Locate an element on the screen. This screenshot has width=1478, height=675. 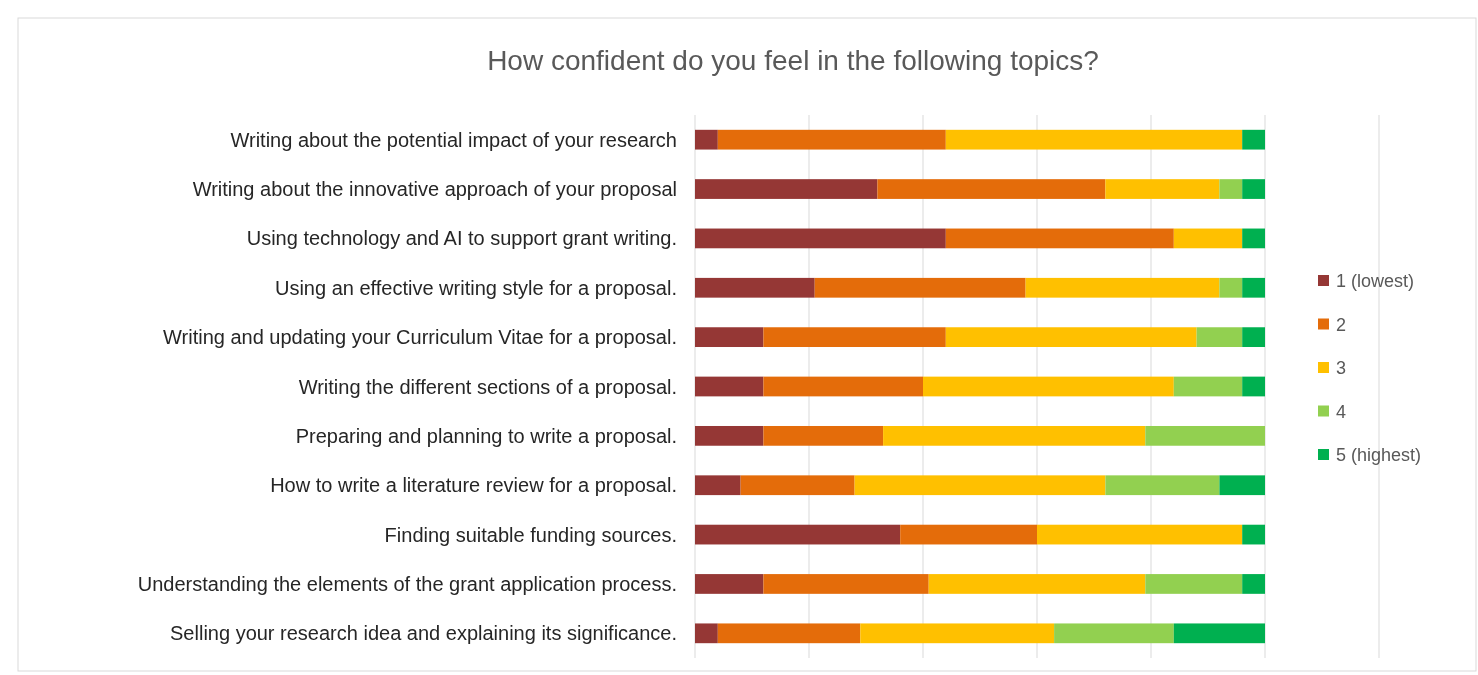
legend-label: 1 (lowest) is located at coordinates (1375, 281).